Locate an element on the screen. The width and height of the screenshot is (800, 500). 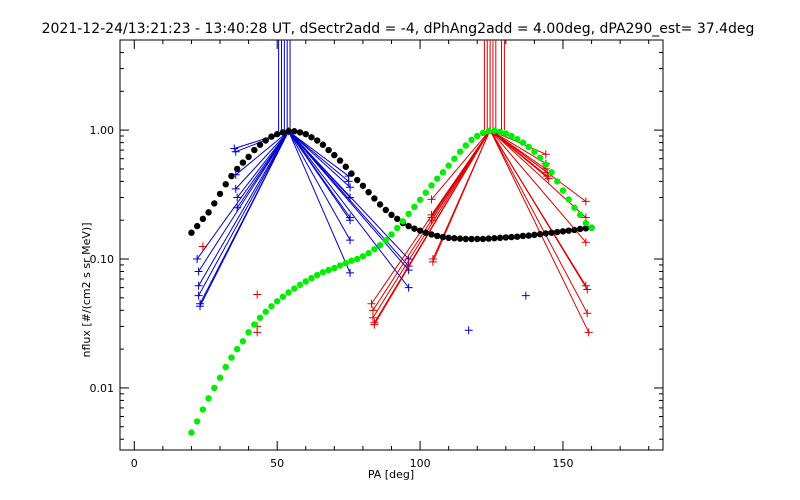
y-tick-label: 0.01 is located at coordinates (102, 388).